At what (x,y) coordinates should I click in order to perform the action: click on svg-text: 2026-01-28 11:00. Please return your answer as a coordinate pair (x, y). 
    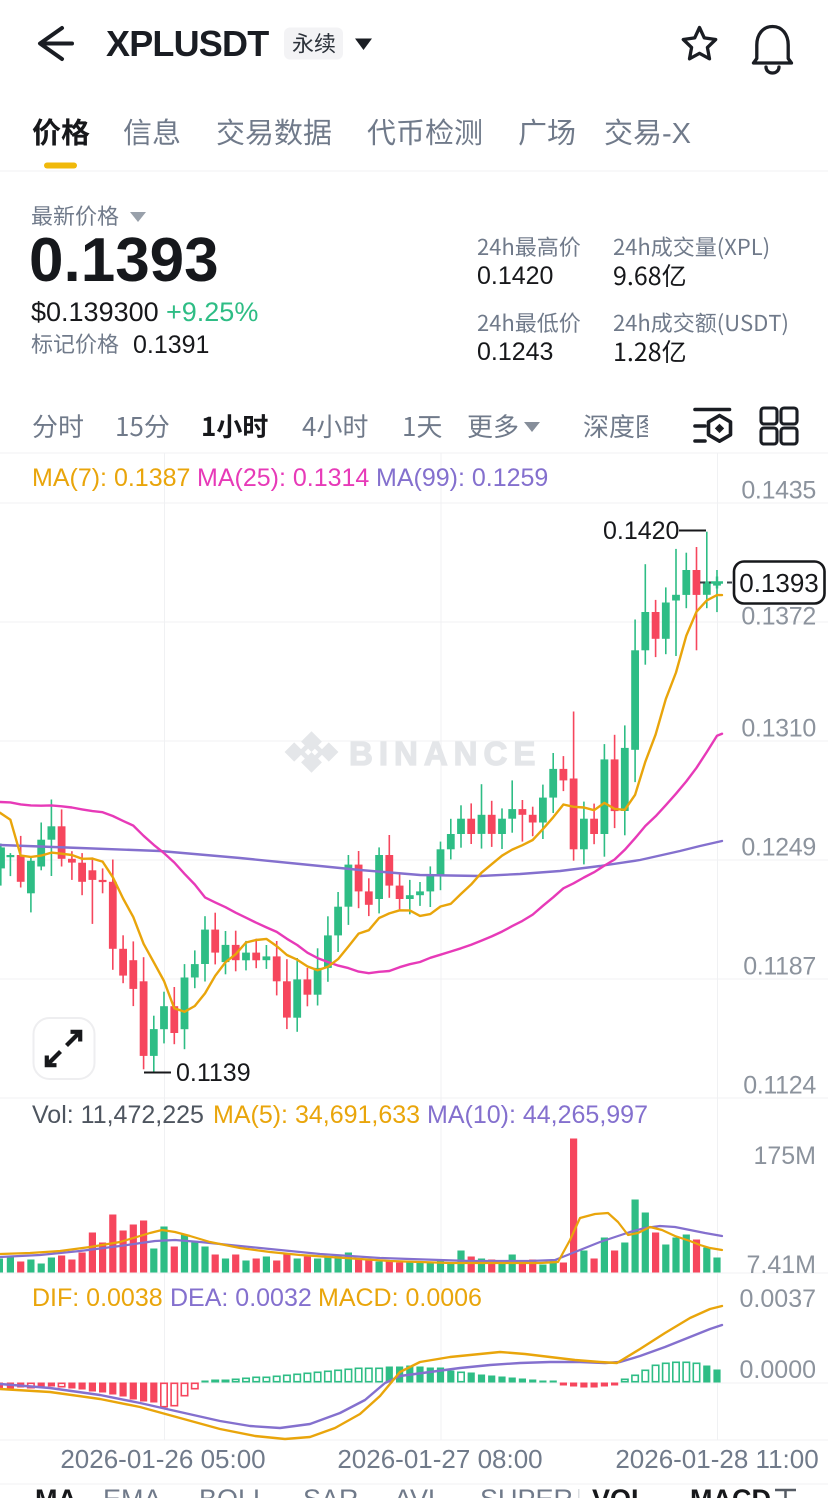
    Looking at the image, I should click on (716, 1459).